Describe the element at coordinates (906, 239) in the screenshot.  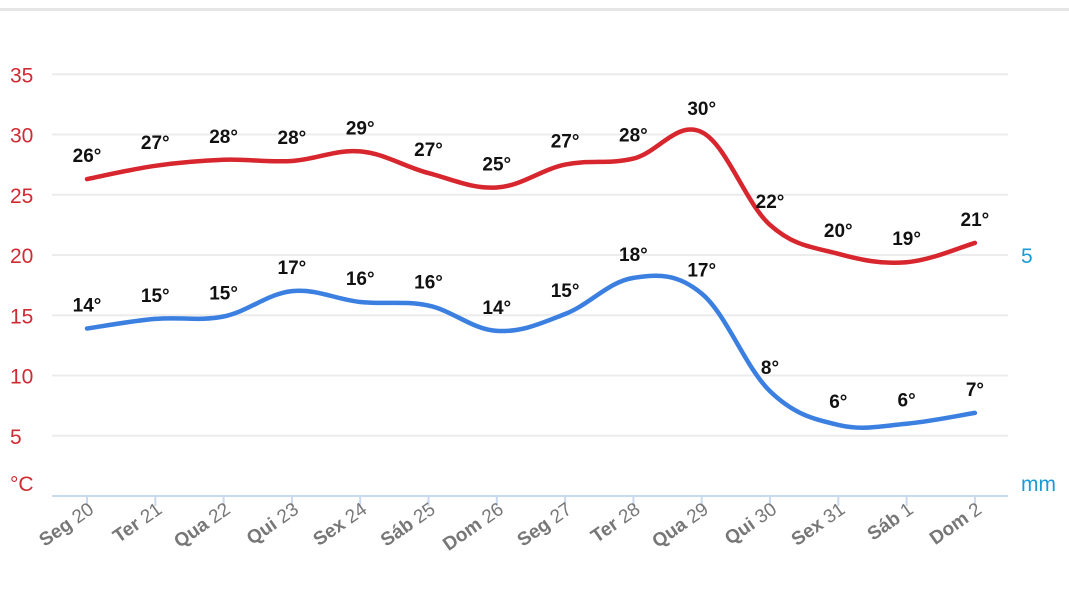
I see `max-temp-label: 19°` at that location.